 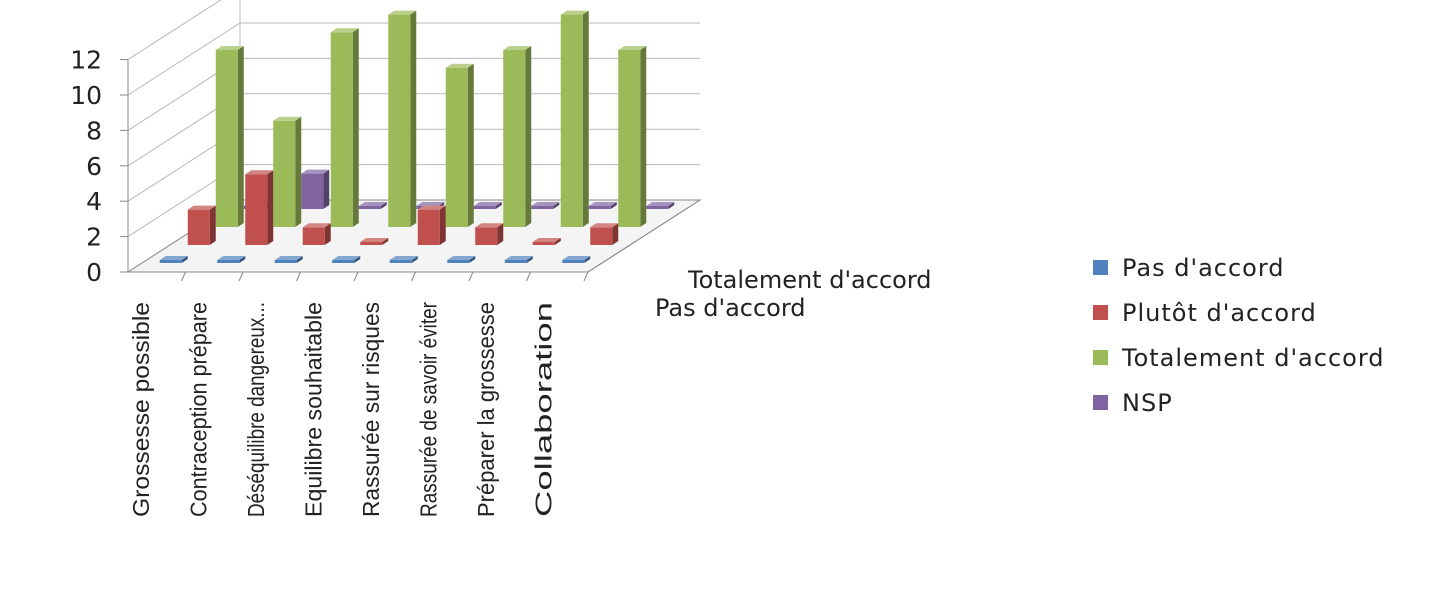 I want to click on y-tick-label: 6, so click(x=94, y=166).